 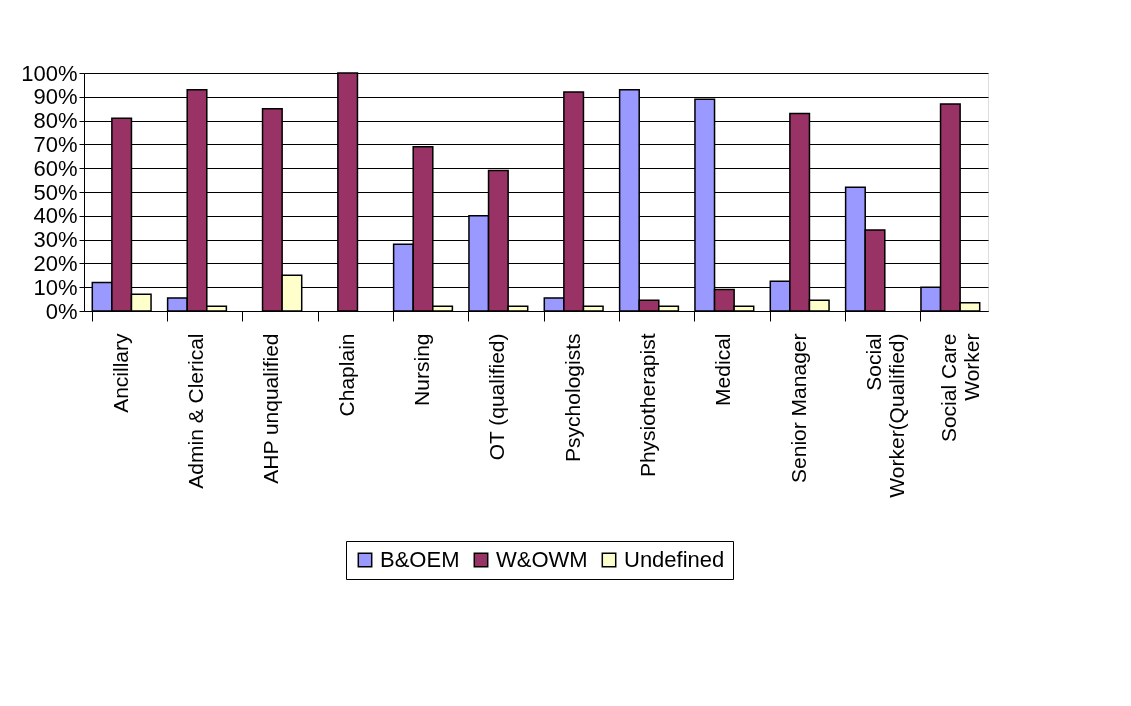 What do you see at coordinates (61, 311) in the screenshot?
I see `y-tick-label: 0%` at bounding box center [61, 311].